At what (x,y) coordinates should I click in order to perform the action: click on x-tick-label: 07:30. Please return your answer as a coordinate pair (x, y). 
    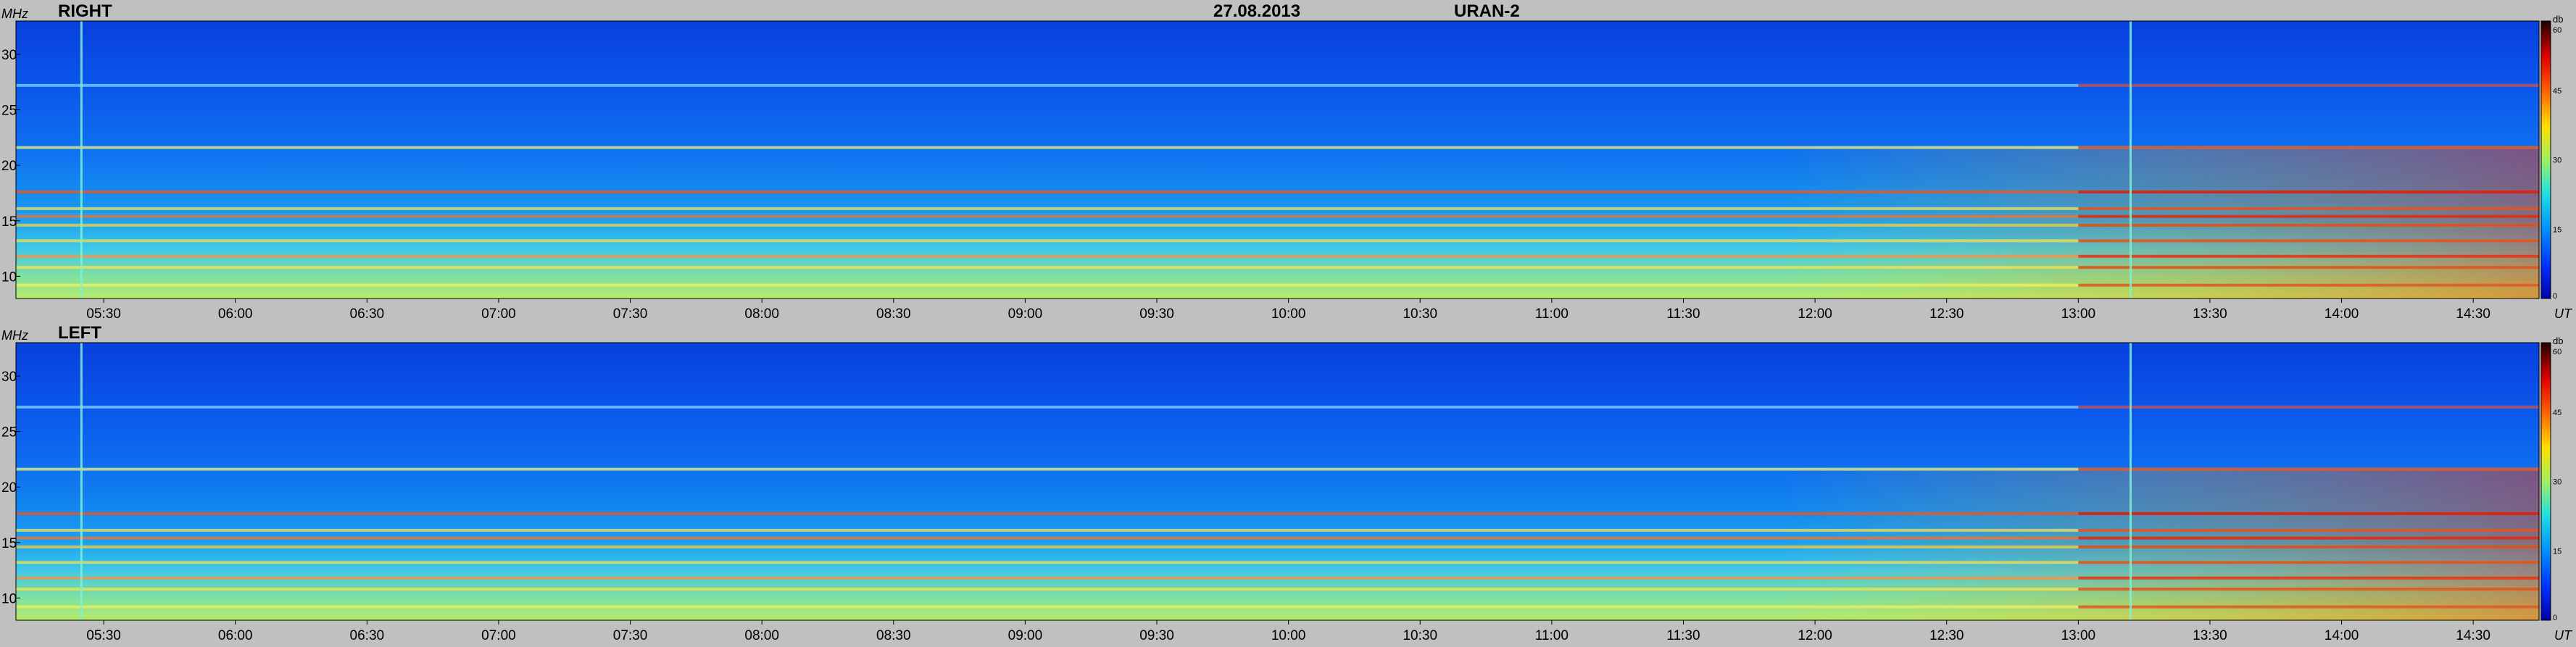
    Looking at the image, I should click on (630, 635).